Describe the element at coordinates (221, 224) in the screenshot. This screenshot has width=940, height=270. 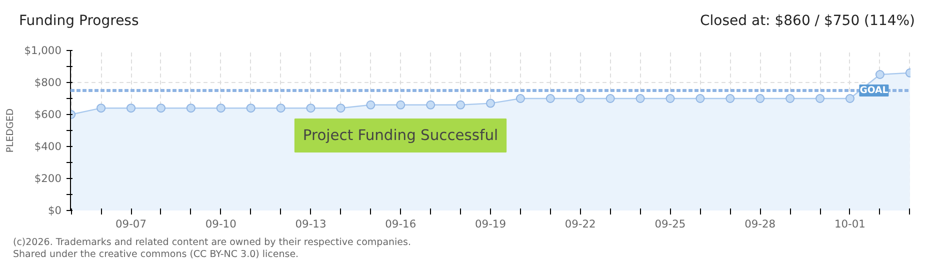
I see `x-tick-label: 09-10` at that location.